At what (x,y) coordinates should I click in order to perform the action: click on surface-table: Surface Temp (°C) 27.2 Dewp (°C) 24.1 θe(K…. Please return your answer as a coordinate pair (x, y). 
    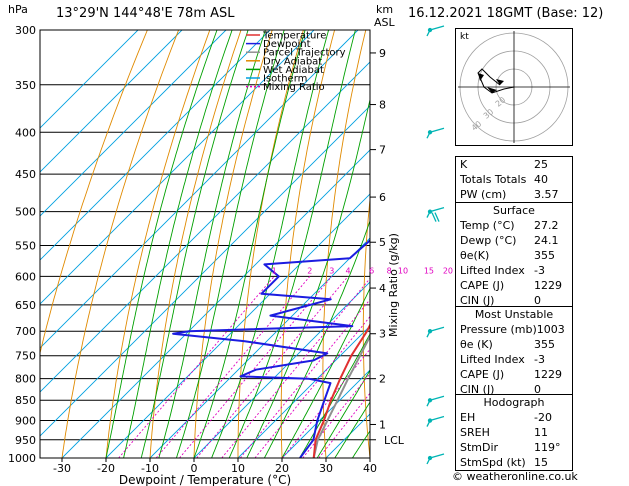
    Looking at the image, I should click on (514, 255).